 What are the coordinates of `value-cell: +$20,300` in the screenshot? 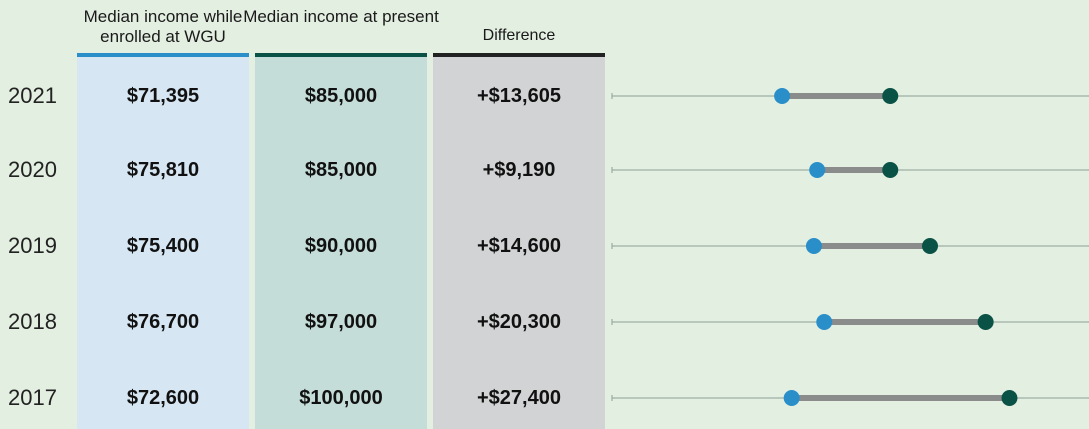 It's located at (519, 322).